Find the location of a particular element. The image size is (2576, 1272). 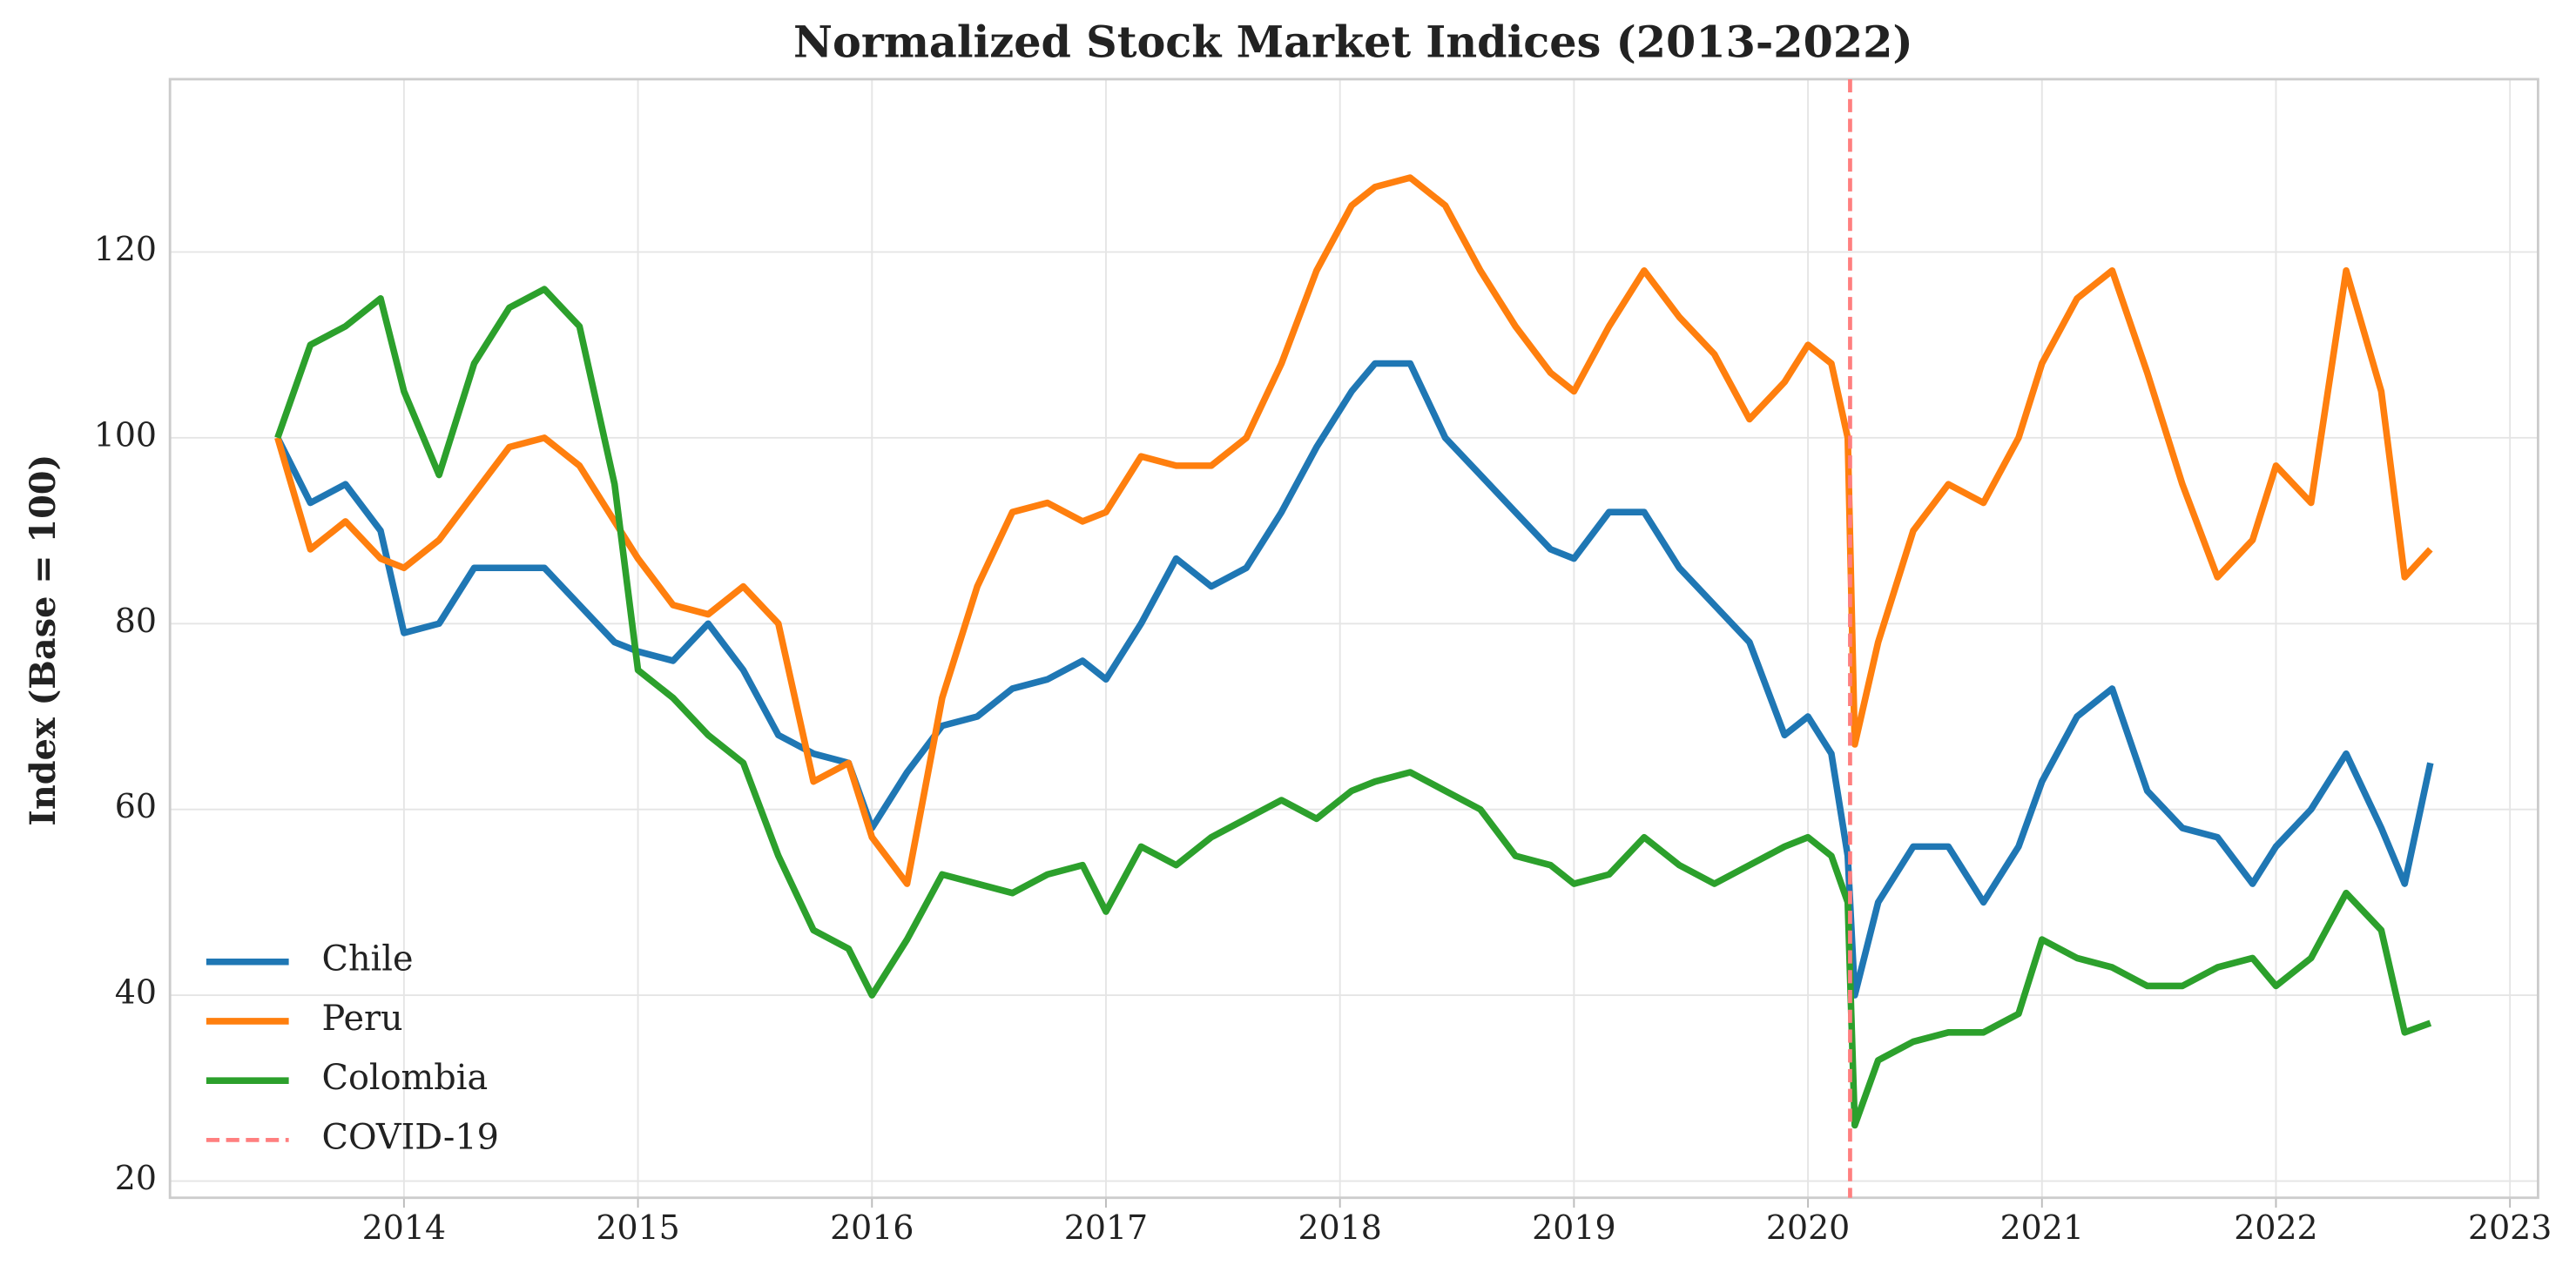

x-tick-label: 2019 is located at coordinates (1573, 1227).